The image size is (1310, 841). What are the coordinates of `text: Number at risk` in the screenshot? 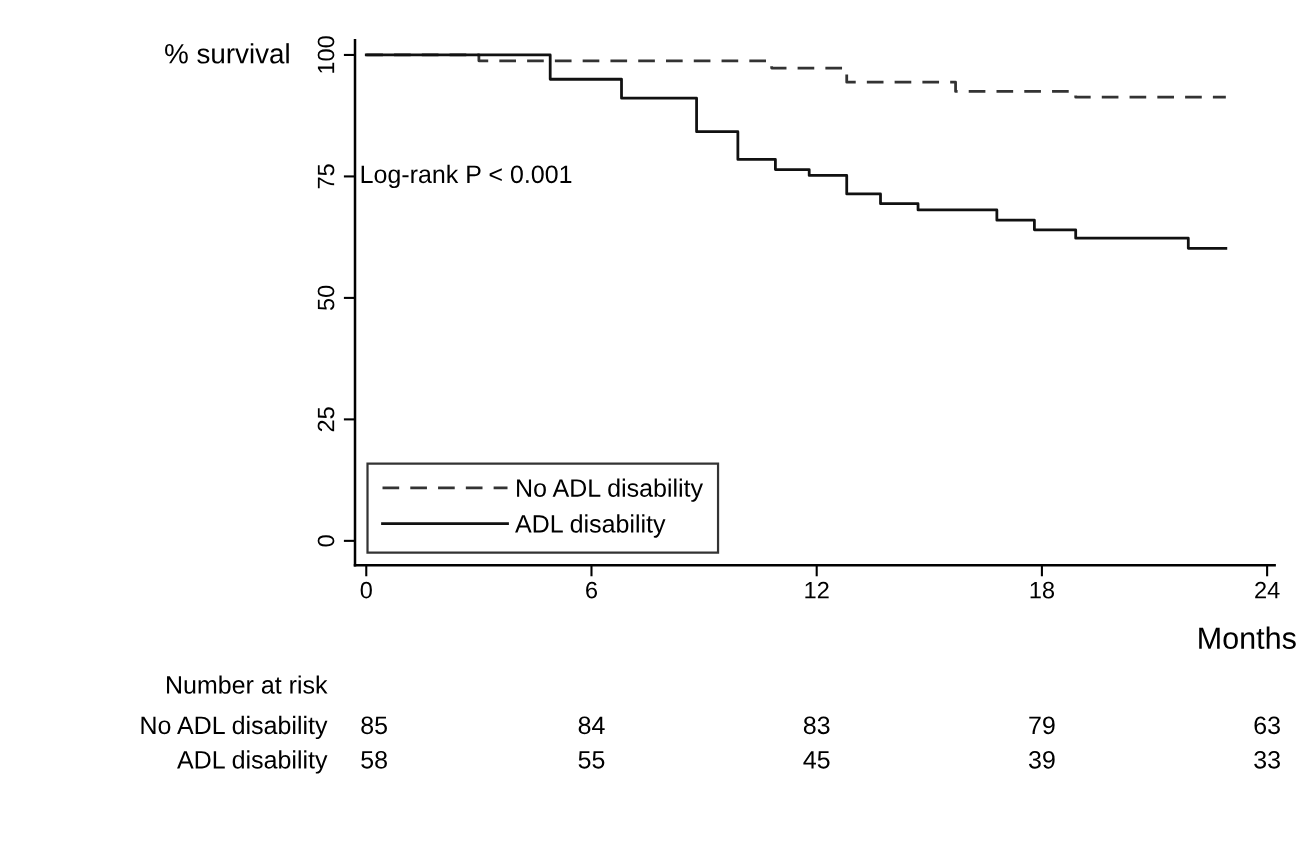 It's located at (247, 684).